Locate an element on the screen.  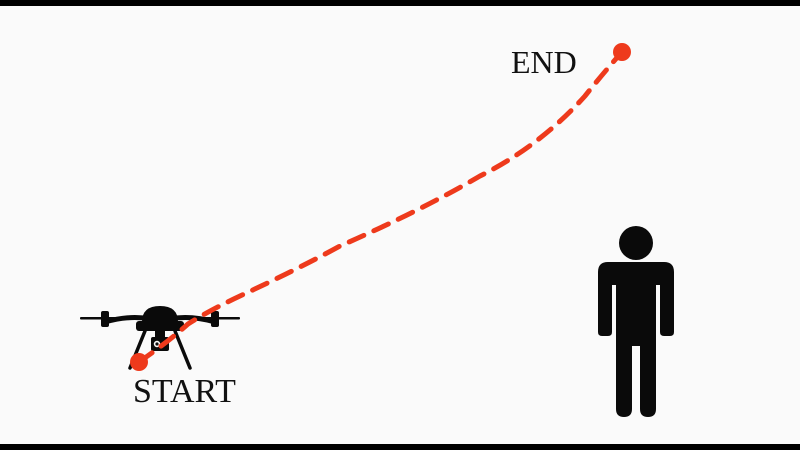
start-label: START is located at coordinates (184, 391).